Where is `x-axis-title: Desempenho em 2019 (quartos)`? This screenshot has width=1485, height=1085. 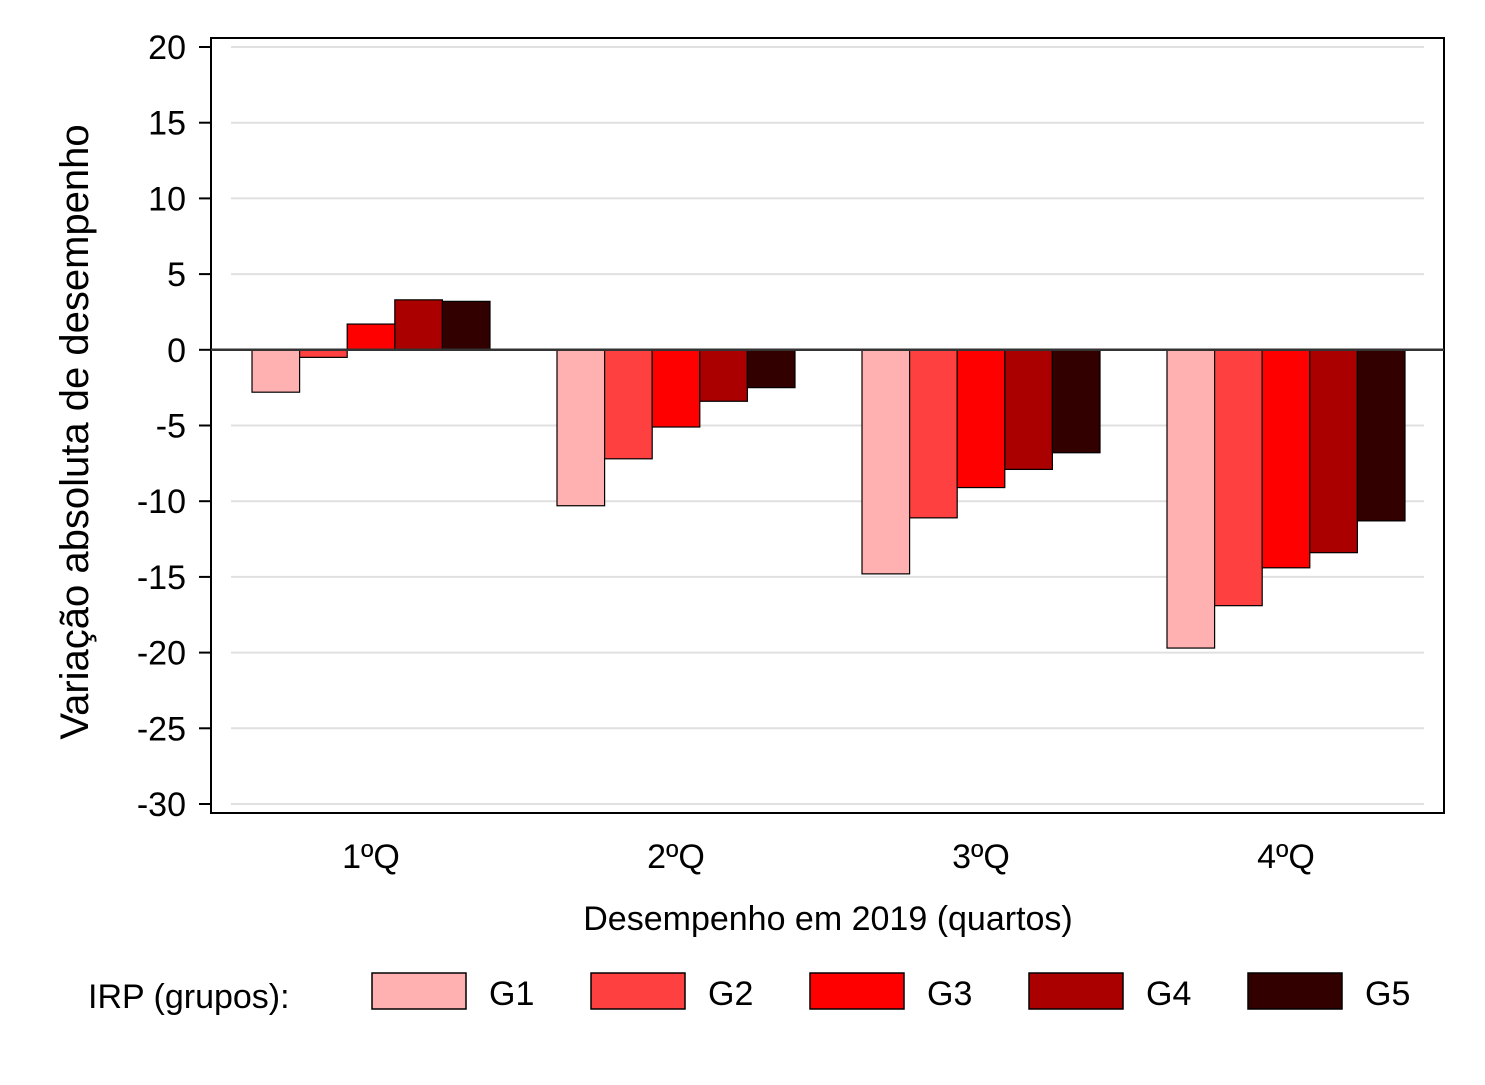
x-axis-title: Desempenho em 2019 (quartos) is located at coordinates (828, 919).